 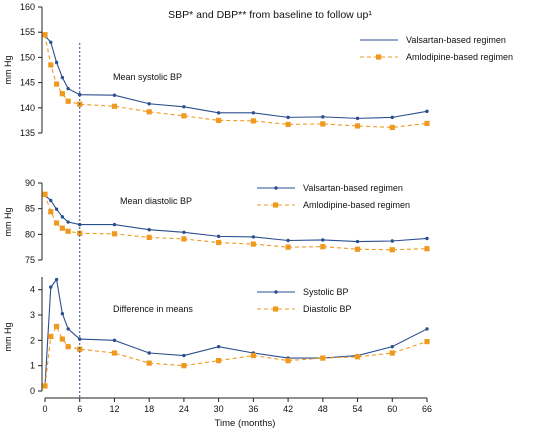 What do you see at coordinates (323, 409) in the screenshot?
I see `x-tick-label: 48` at bounding box center [323, 409].